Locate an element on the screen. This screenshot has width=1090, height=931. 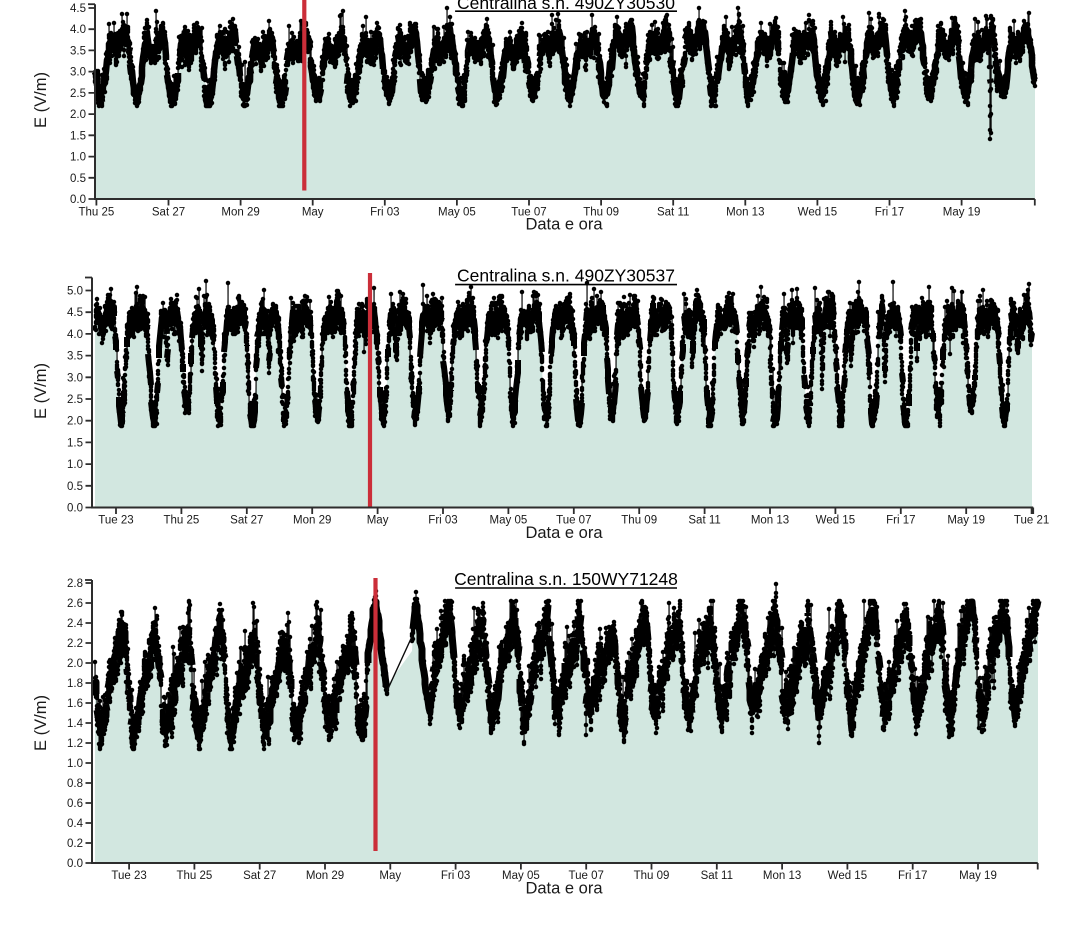
svg-text: 0.4 is located at coordinates (75, 824).